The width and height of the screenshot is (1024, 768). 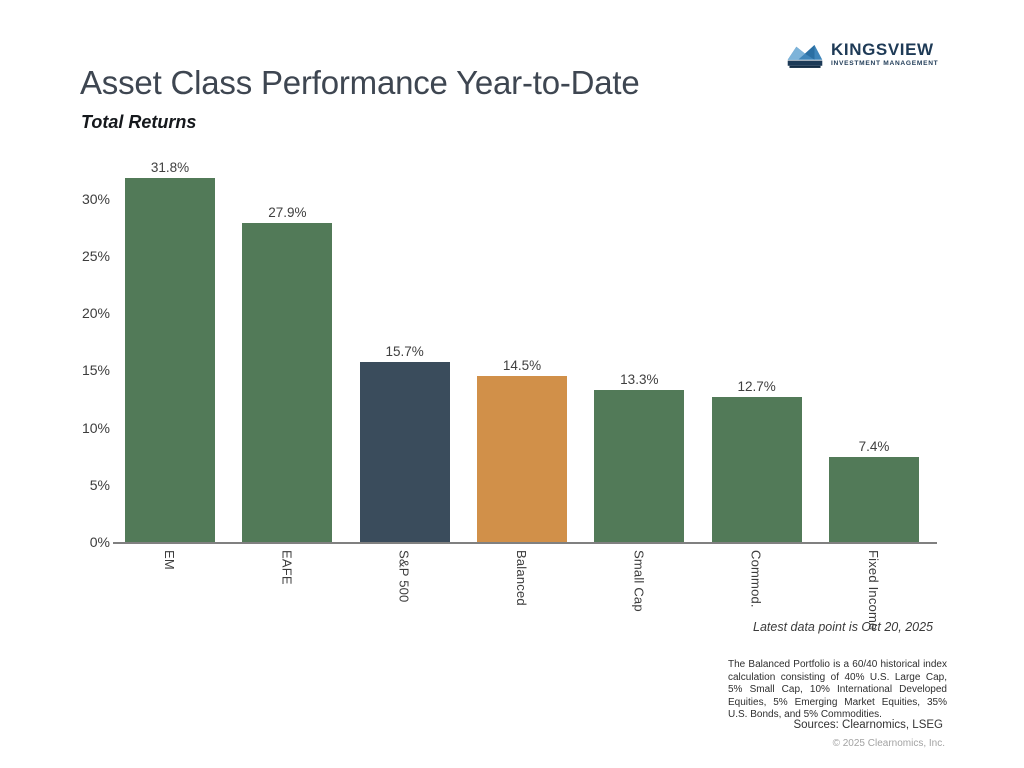 I want to click on bar-commod-, so click(x=756, y=469).